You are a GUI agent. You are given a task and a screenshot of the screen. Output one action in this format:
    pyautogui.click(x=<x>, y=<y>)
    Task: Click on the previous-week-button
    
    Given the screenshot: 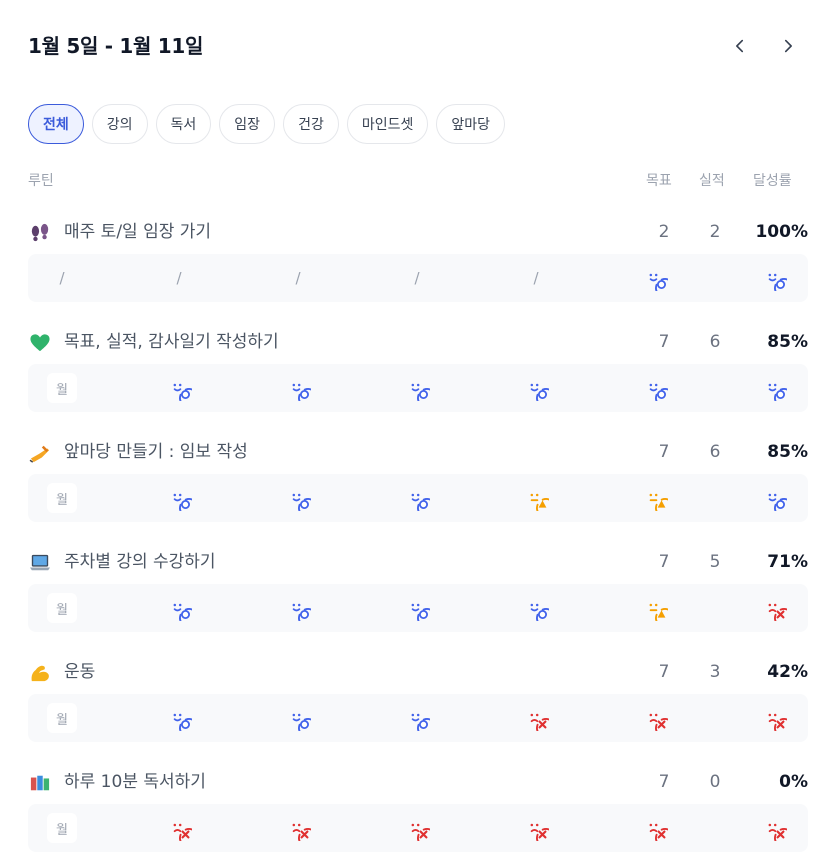 What is the action you would take?
    pyautogui.click(x=740, y=46)
    